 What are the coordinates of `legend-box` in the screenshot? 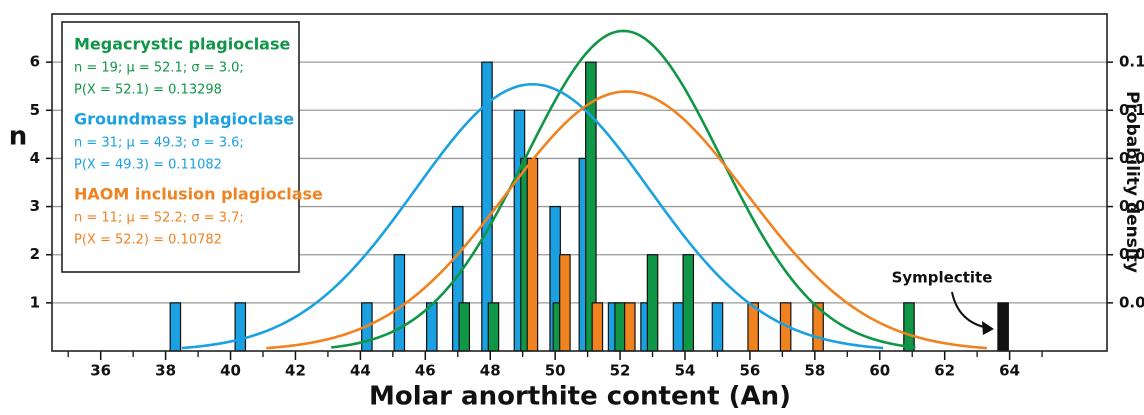 It's located at (180, 147).